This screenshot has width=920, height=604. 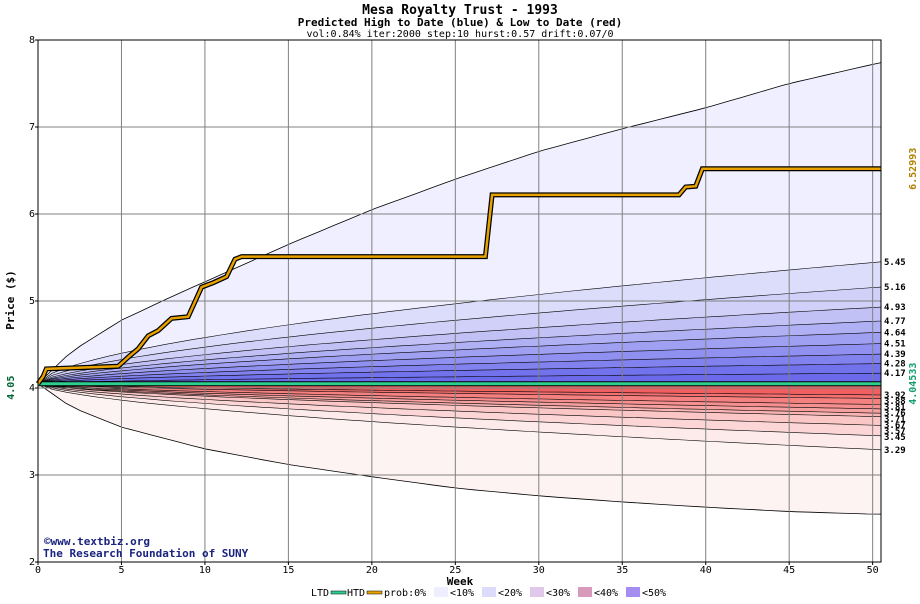 I want to click on x-tick-label: 15, so click(x=288, y=570).